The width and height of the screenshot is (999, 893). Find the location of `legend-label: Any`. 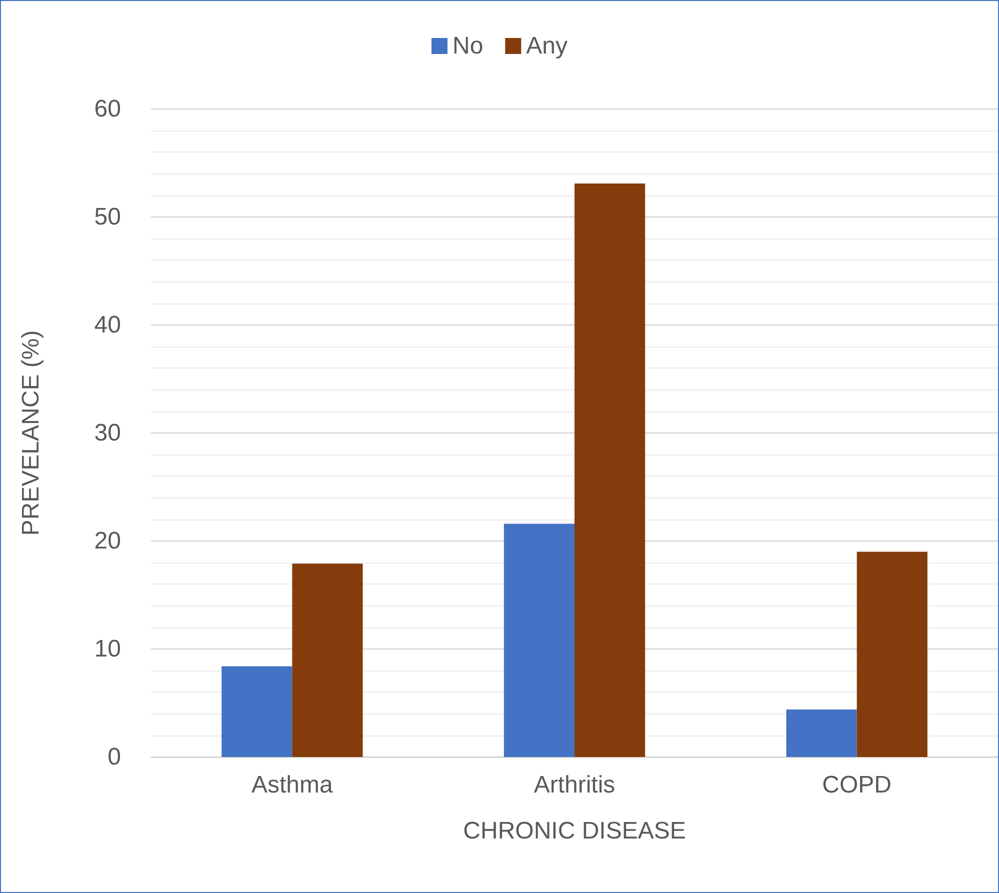

legend-label: Any is located at coordinates (547, 46).